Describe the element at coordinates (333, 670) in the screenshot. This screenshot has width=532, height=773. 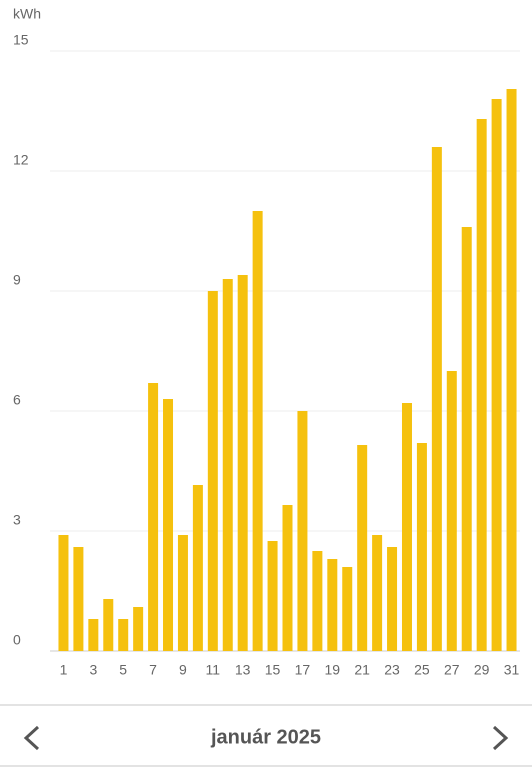
I see `x-tick-label: 19` at that location.